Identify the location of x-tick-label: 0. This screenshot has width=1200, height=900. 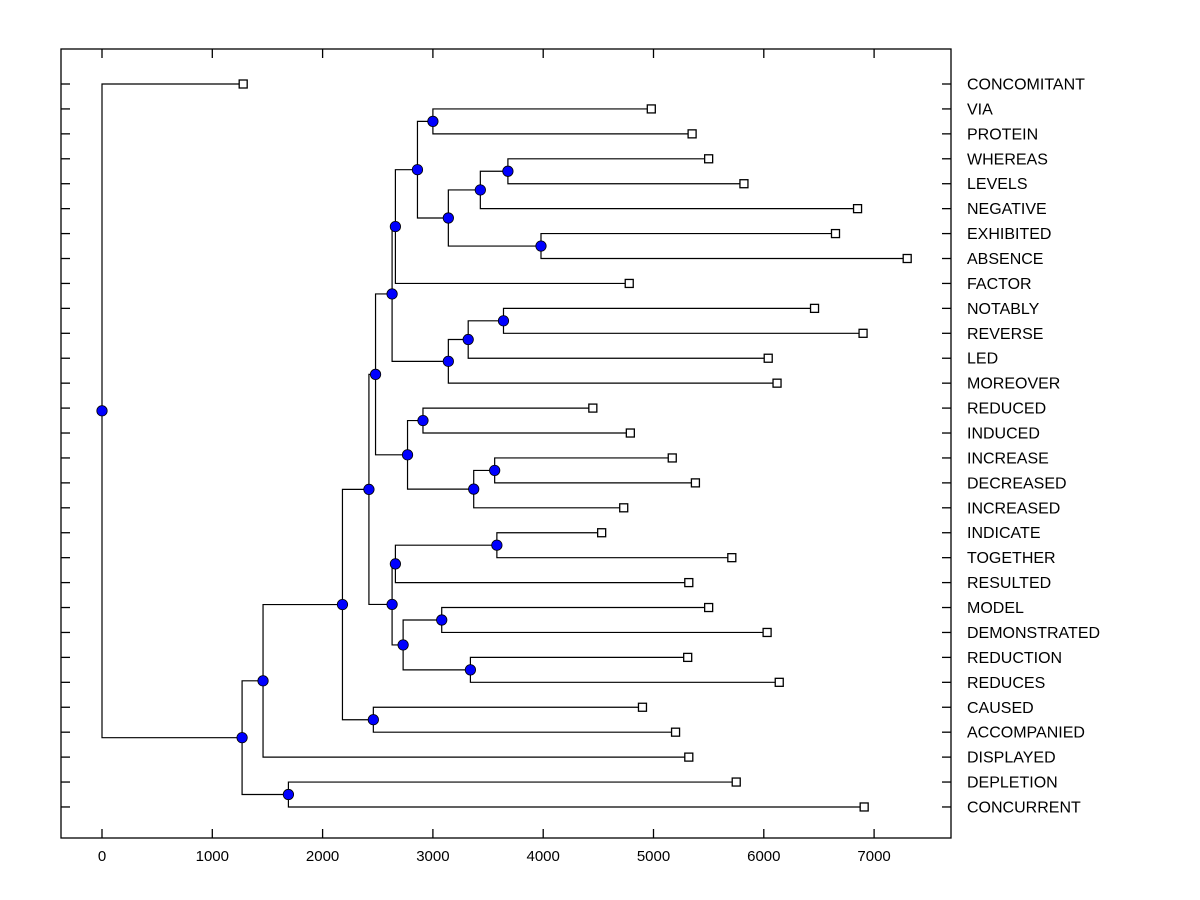
(102, 856).